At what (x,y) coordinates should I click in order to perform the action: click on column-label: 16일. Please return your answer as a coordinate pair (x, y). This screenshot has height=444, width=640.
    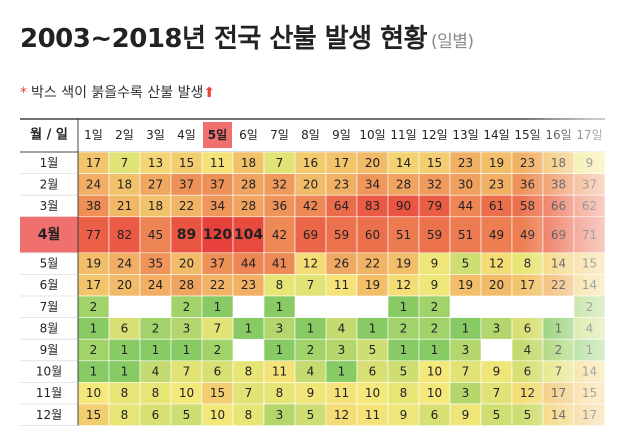
    Looking at the image, I should click on (558, 135).